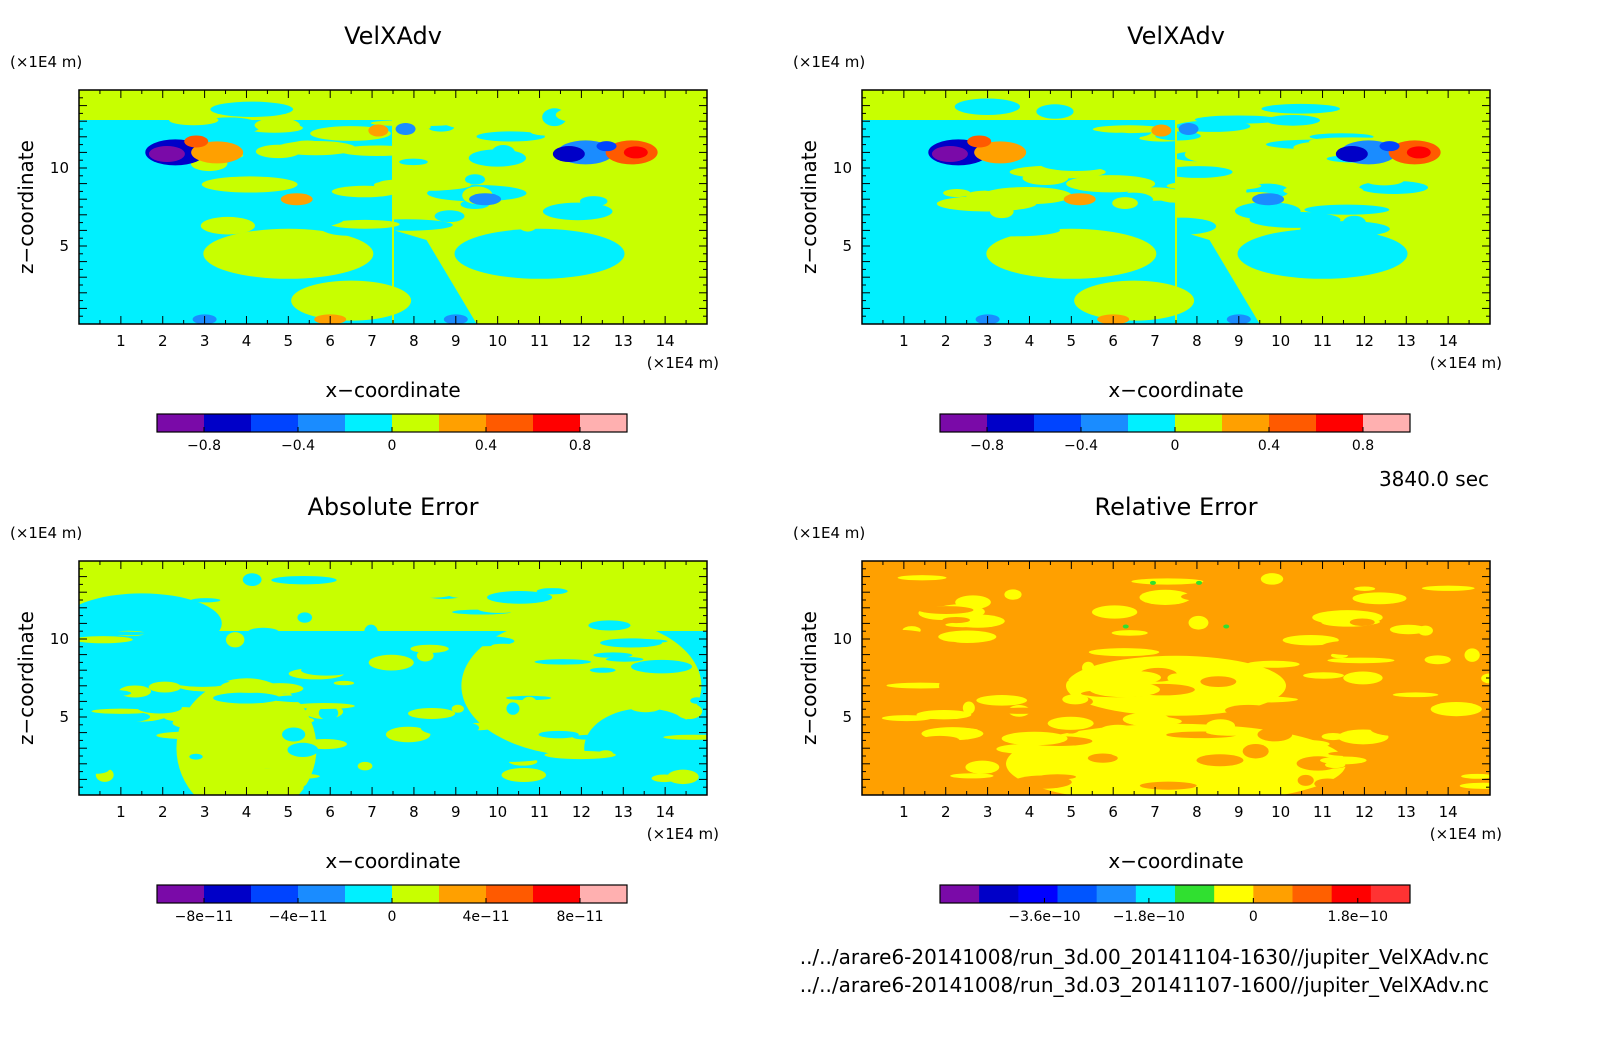 The width and height of the screenshot is (1604, 1054). What do you see at coordinates (1149, 917) in the screenshot?
I see `colorbar-tick-label: −1.8e−10` at bounding box center [1149, 917].